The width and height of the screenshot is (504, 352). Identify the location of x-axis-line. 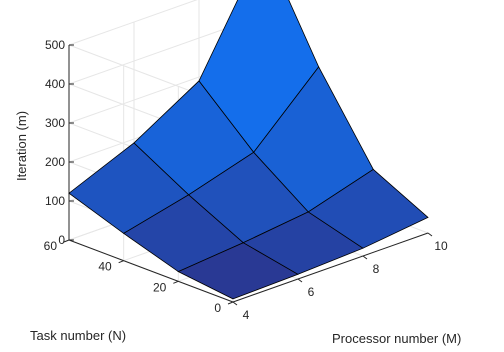
(330, 267).